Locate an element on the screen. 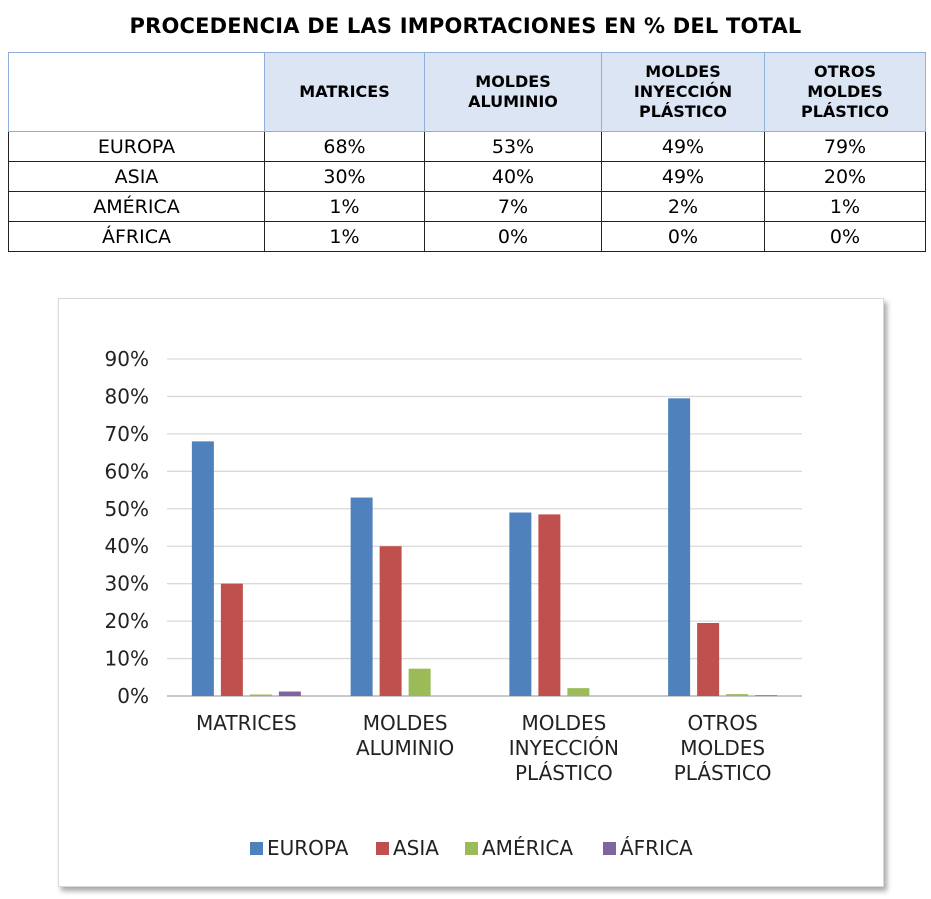  column-header-line: ALUMINIO is located at coordinates (513, 101).